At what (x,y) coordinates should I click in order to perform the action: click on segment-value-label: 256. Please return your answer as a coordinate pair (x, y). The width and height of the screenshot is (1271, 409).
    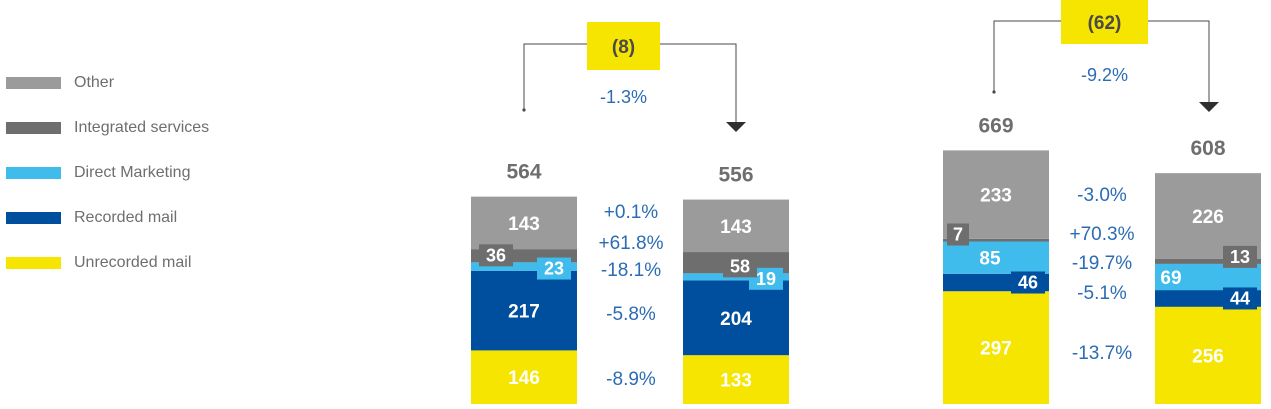
    Looking at the image, I should click on (1208, 356).